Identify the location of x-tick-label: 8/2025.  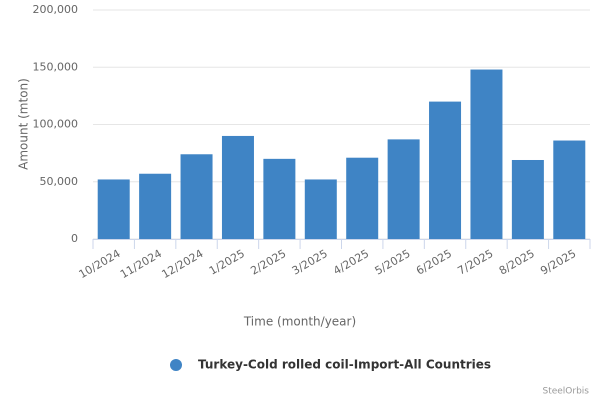
(517, 262).